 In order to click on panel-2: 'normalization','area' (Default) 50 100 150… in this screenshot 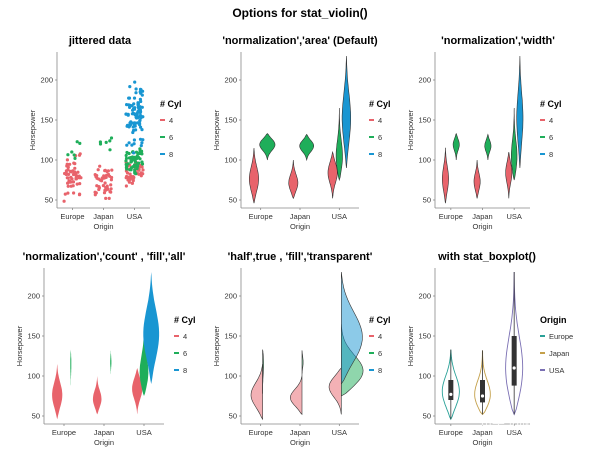, I will do `click(301, 133)`.